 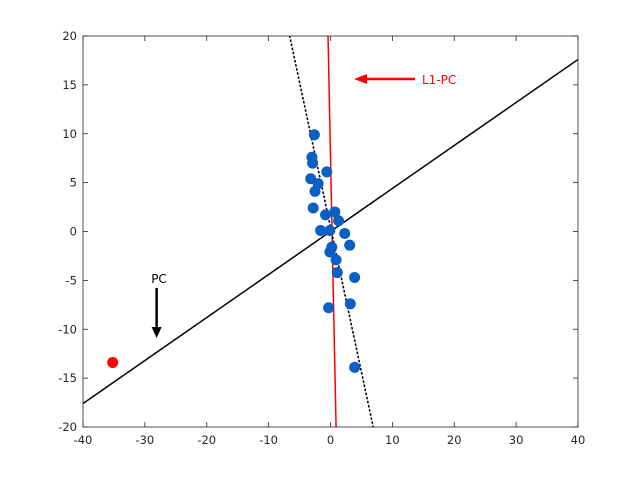 What do you see at coordinates (71, 280) in the screenshot?
I see `y-tick-label: -5` at bounding box center [71, 280].